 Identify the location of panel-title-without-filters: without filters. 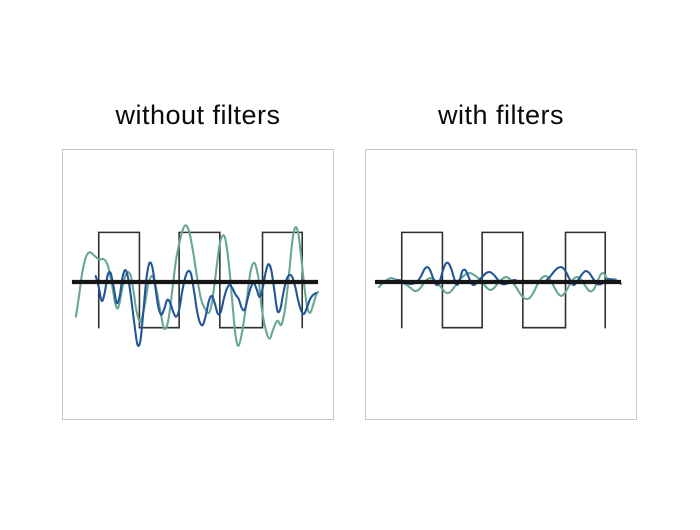
(198, 115).